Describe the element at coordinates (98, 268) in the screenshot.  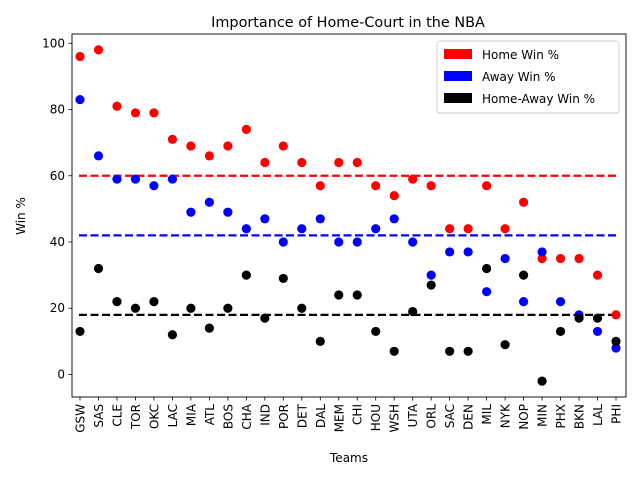
I see `point-series2-sas` at that location.